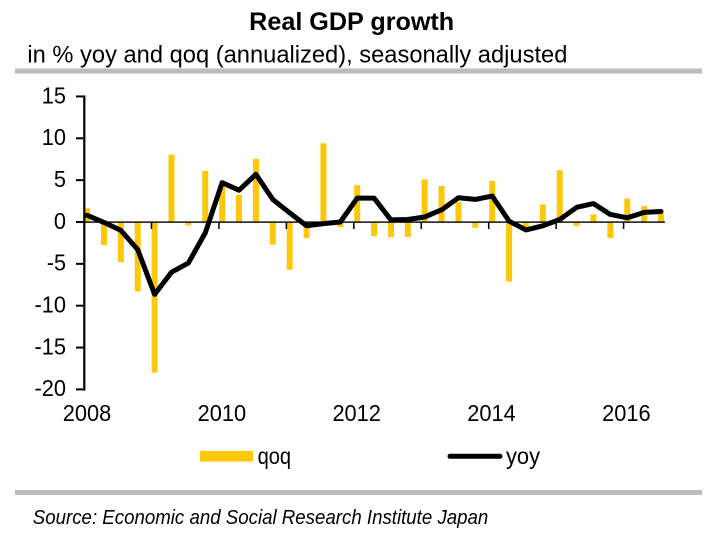 Image resolution: width=721 pixels, height=541 pixels. Describe the element at coordinates (60, 179) in the screenshot. I see `svg-text: 5` at that location.